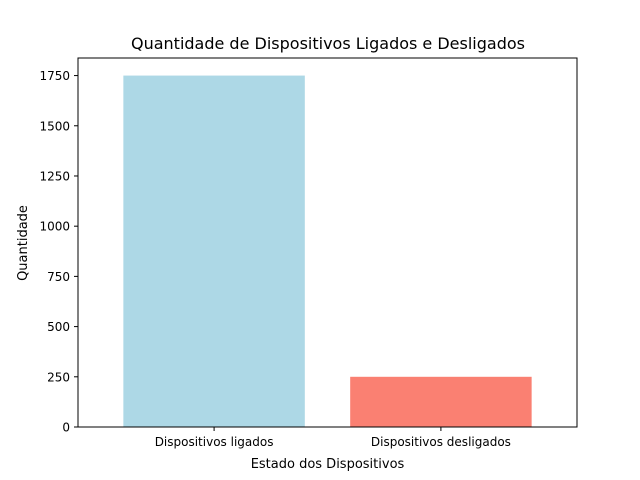 The height and width of the screenshot is (480, 640). What do you see at coordinates (54, 227) in the screenshot?
I see `y-tick-label: 1000` at bounding box center [54, 227].